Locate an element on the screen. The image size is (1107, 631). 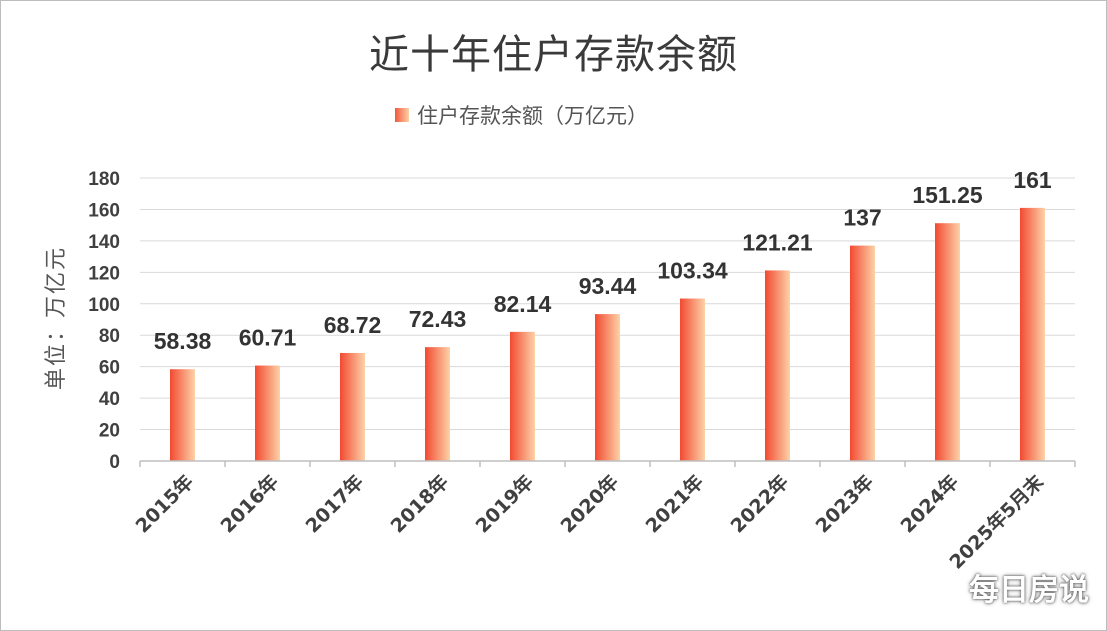
watermark: 每日房说 is located at coordinates (1029, 590).